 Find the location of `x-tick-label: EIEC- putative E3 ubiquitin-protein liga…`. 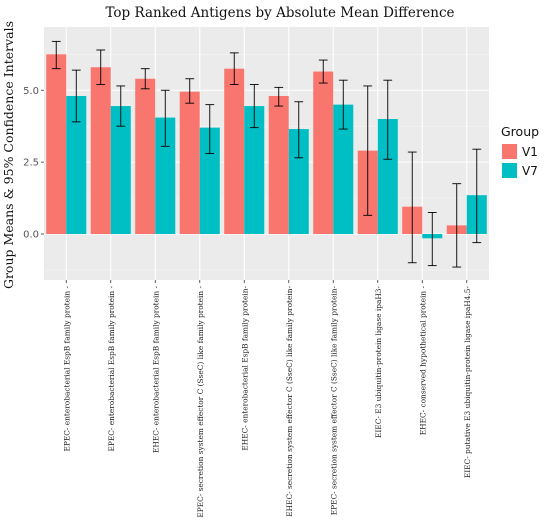

x-tick-label: EIEC- putative E3 ubiquitin-protein liga… is located at coordinates (467, 382).